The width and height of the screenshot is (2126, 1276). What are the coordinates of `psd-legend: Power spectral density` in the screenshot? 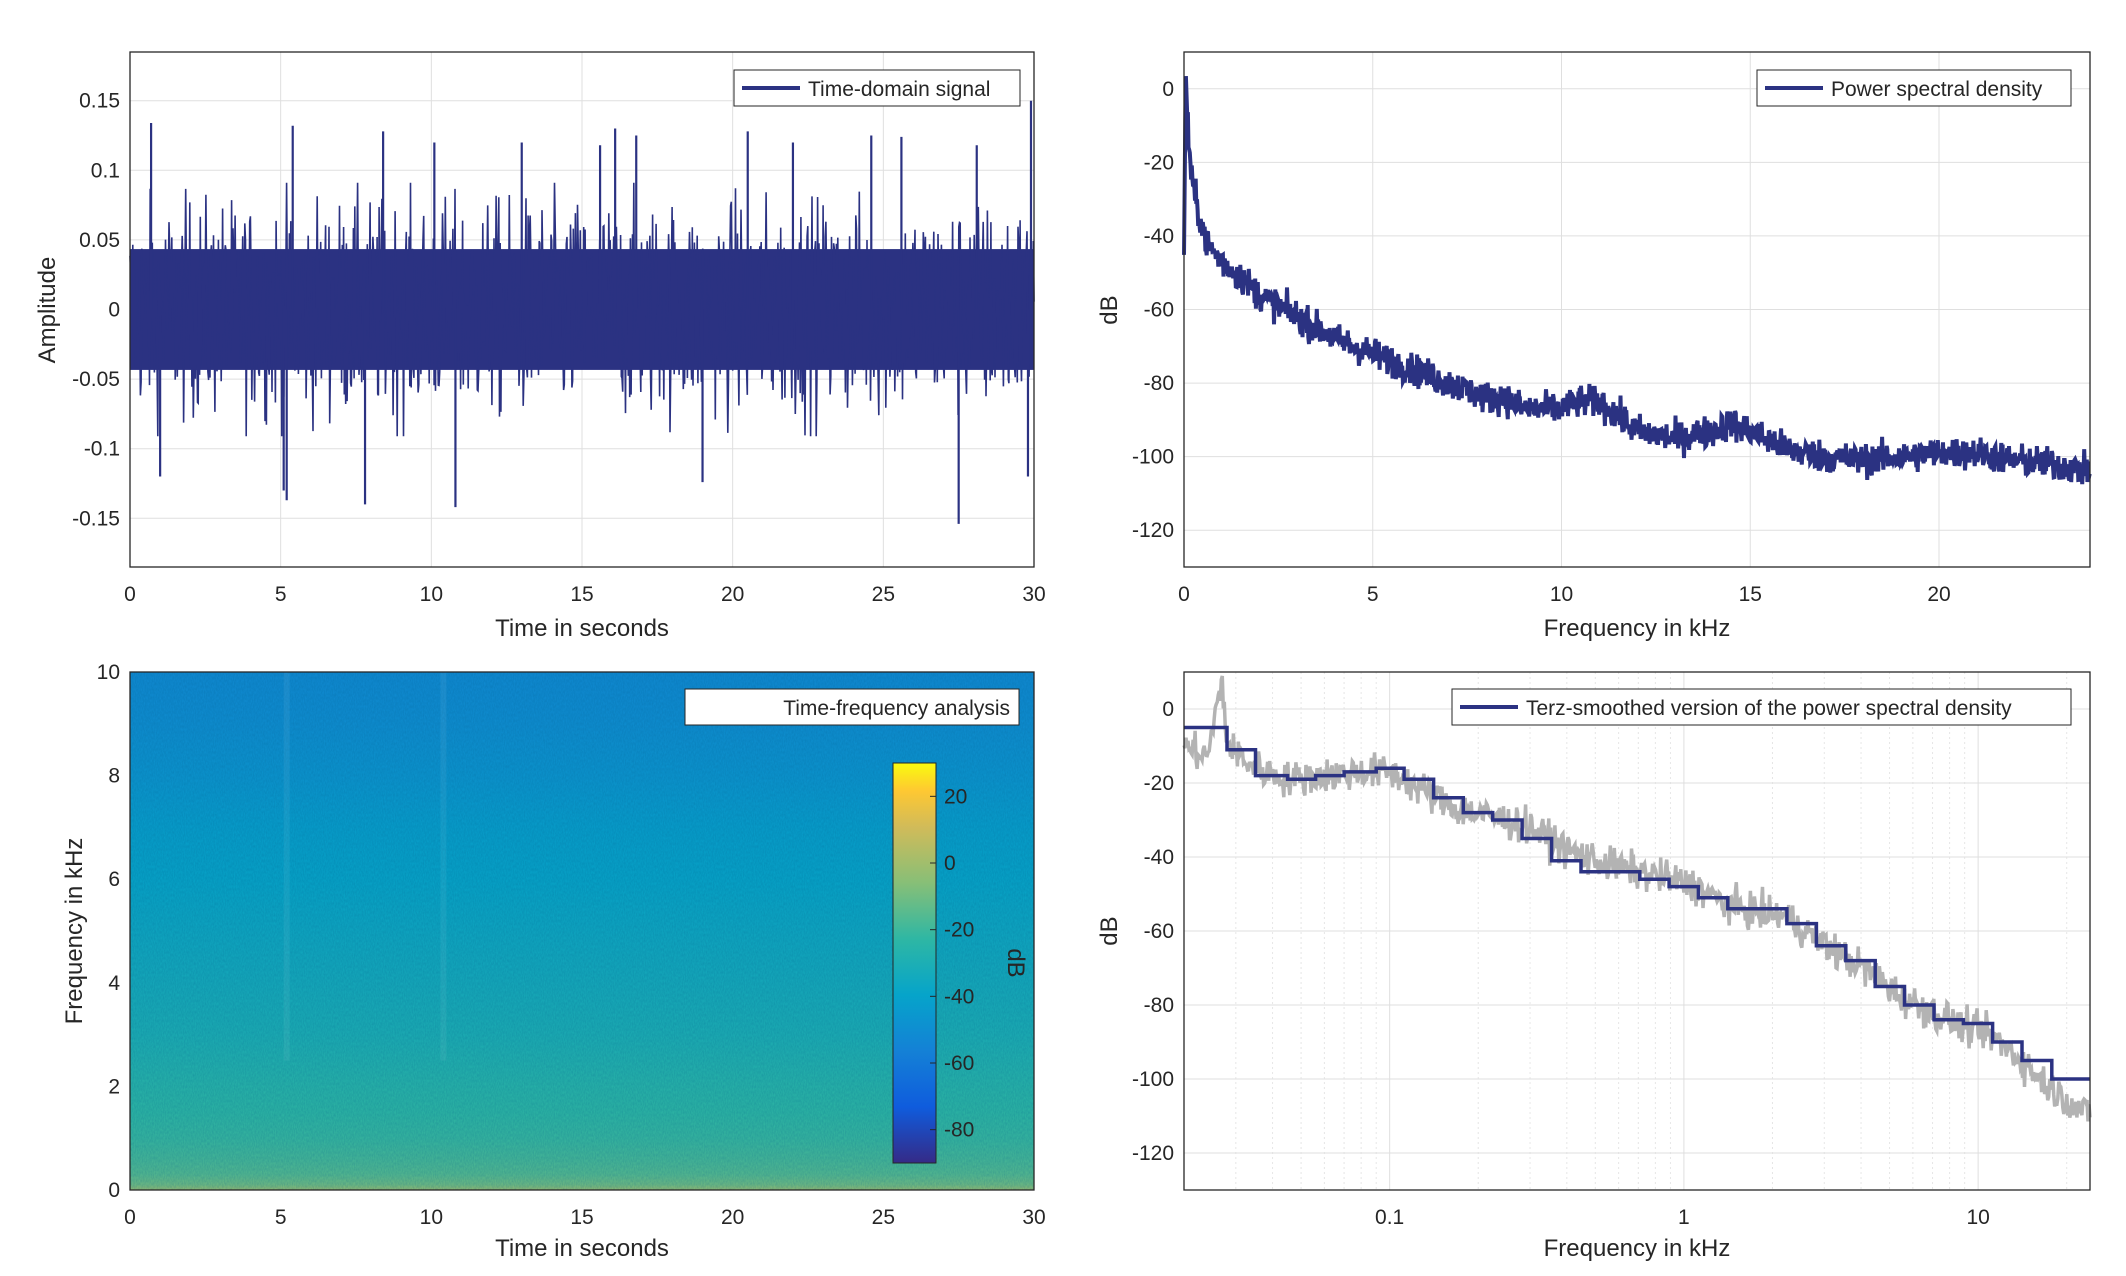 It's located at (1914, 88).